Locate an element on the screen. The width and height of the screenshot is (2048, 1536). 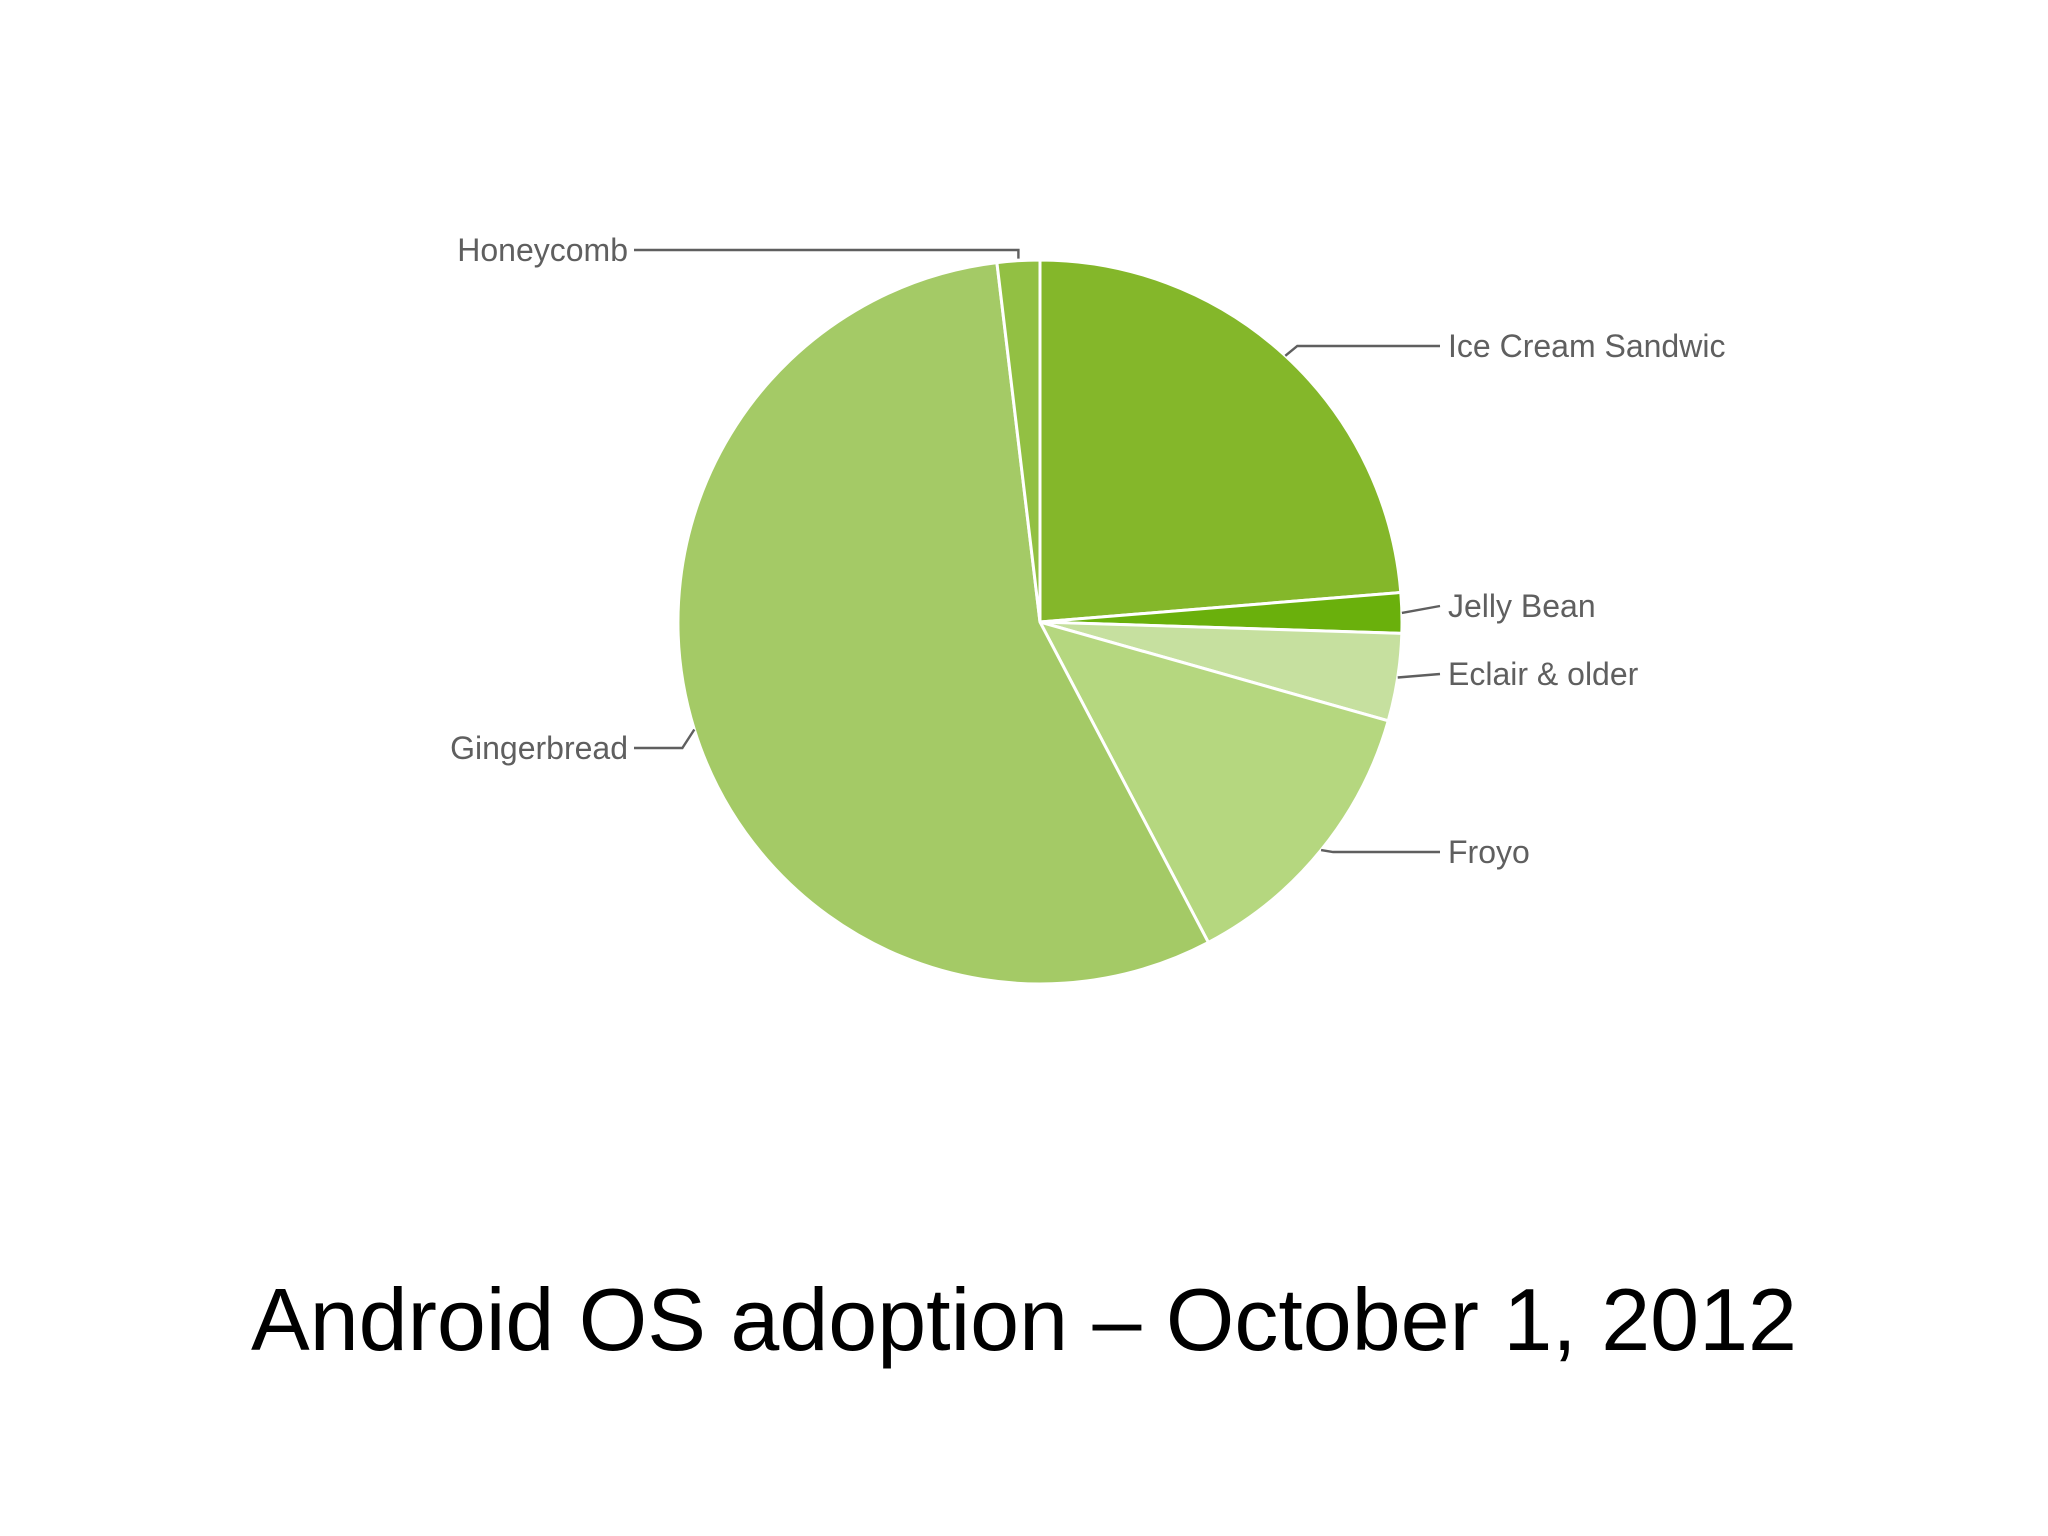
slice-label-froyo: Froyo is located at coordinates (1489, 852).